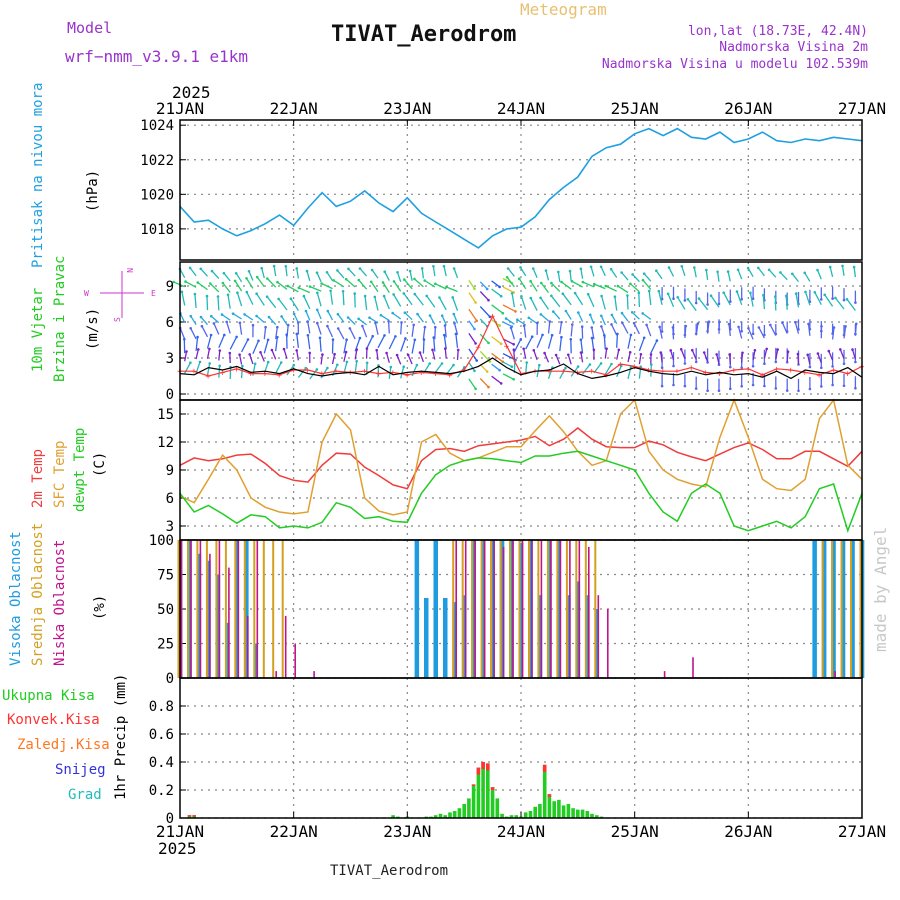 Image resolution: width=900 pixels, height=900 pixels. I want to click on wind-gust-line, so click(521, 345).